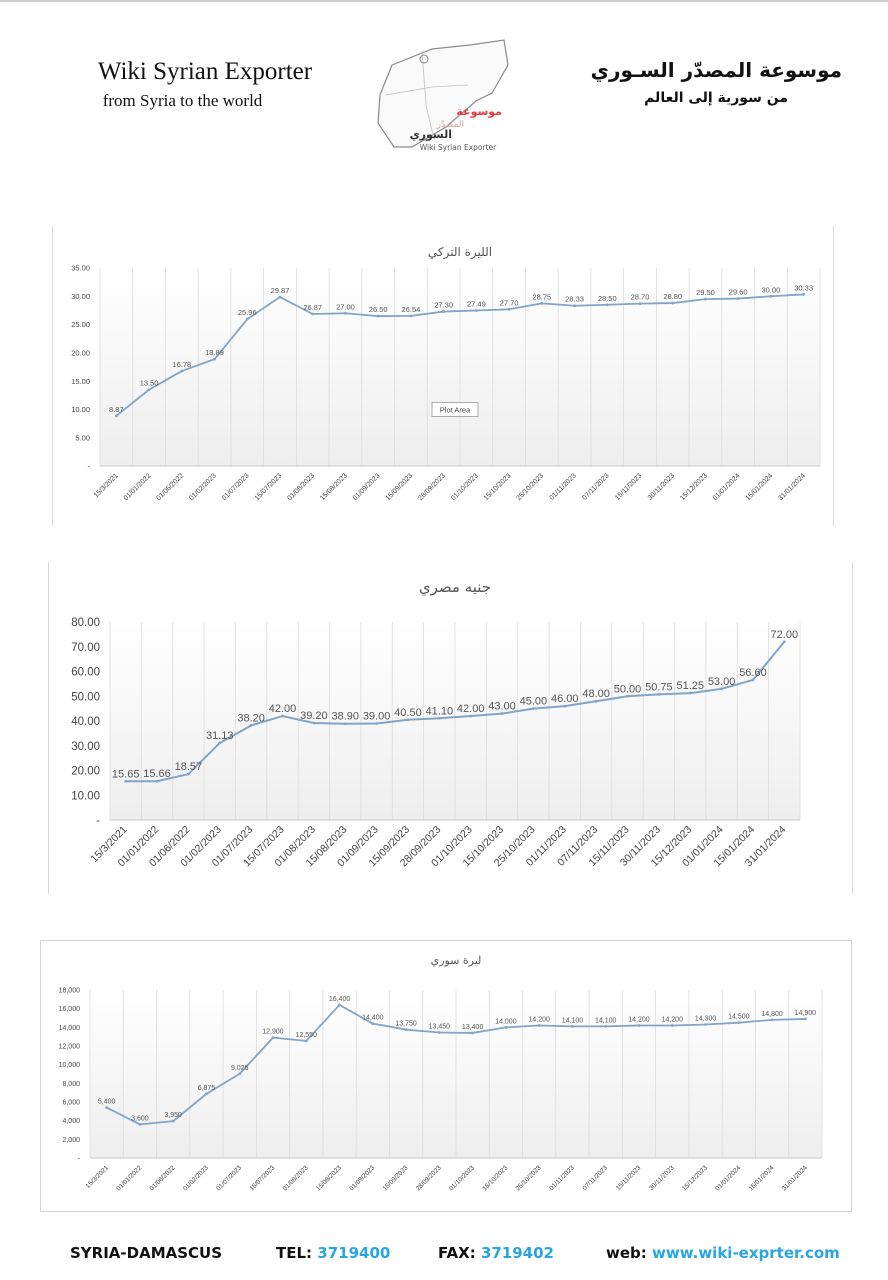  I want to click on data-label: 29.50, so click(705, 292).